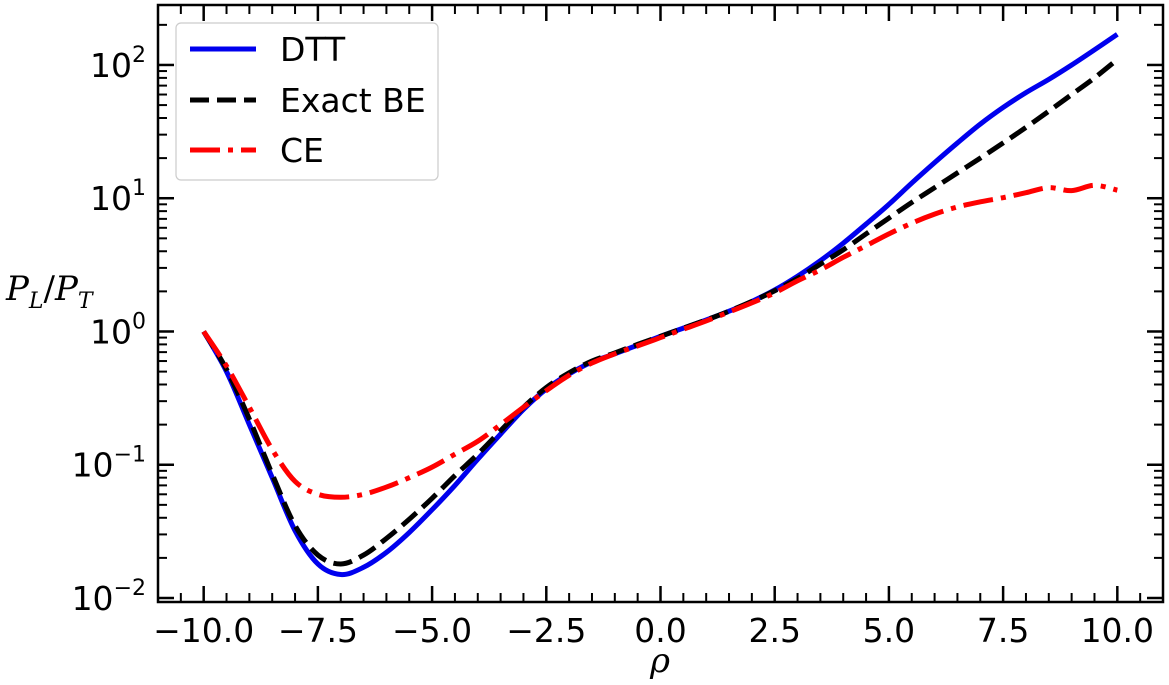  Describe the element at coordinates (118, 64) in the screenshot. I see `y-tick-label: 10²` at that location.